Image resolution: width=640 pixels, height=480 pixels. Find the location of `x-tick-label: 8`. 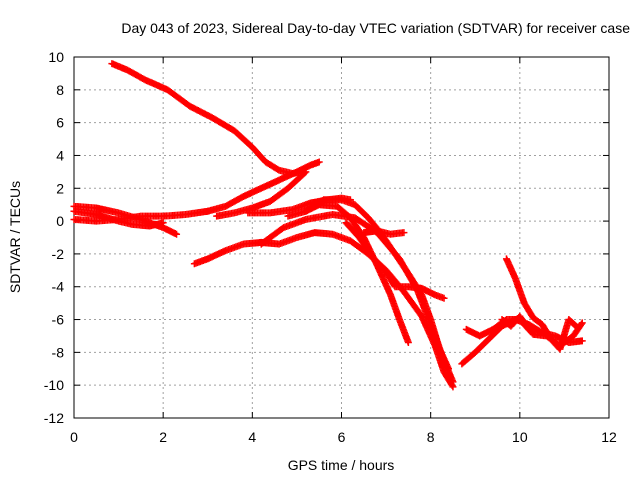

x-tick-label: 8 is located at coordinates (431, 437).